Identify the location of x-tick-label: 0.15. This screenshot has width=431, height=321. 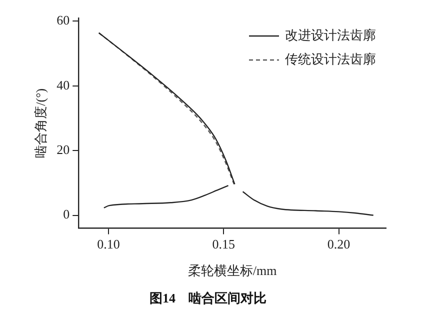
(224, 244).